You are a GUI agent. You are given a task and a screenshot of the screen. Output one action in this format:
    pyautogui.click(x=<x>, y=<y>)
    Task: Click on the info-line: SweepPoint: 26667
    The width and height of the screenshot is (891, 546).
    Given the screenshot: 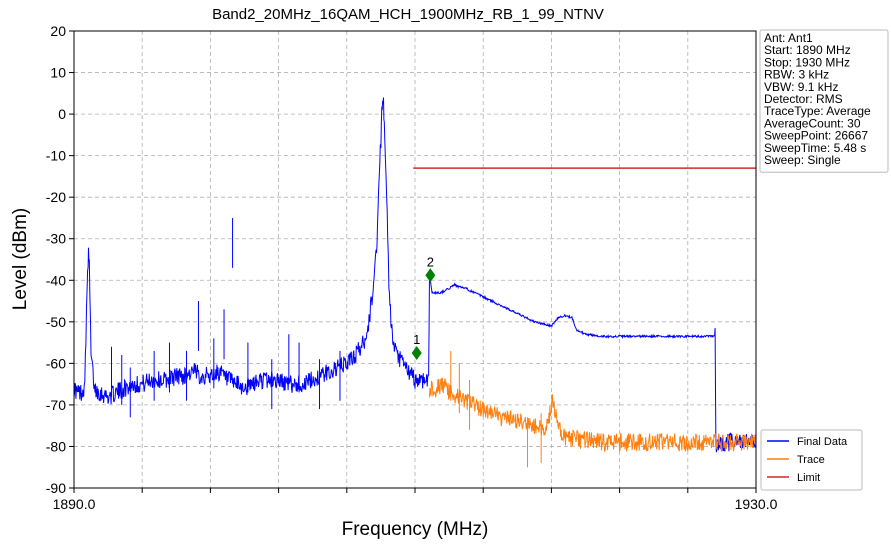 What is the action you would take?
    pyautogui.click(x=816, y=136)
    